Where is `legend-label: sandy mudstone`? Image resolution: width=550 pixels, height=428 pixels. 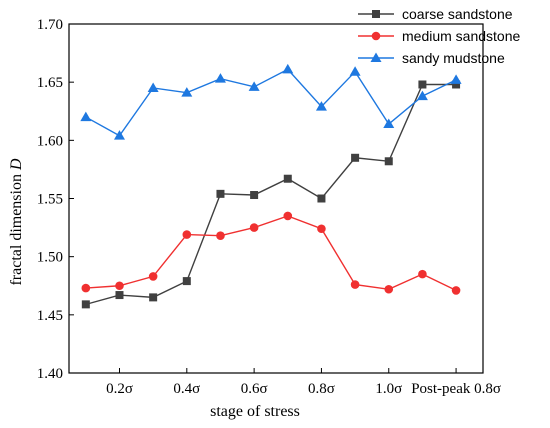 legend-label: sandy mudstone is located at coordinates (453, 58).